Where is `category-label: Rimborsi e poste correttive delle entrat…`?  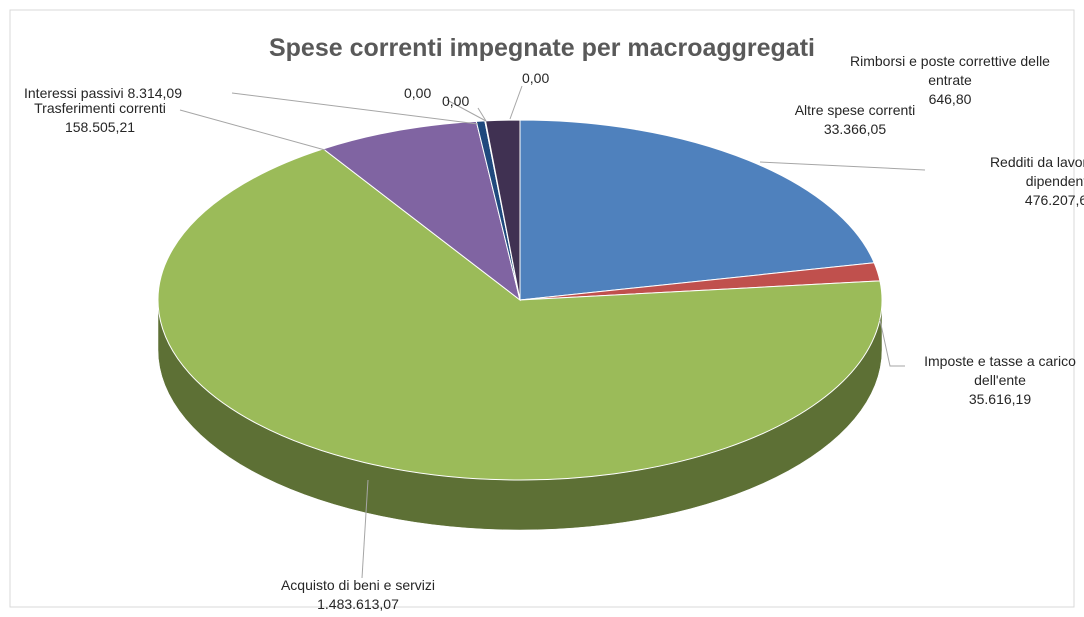
category-label: Rimborsi e poste correttive delle entrat… is located at coordinates (950, 70).